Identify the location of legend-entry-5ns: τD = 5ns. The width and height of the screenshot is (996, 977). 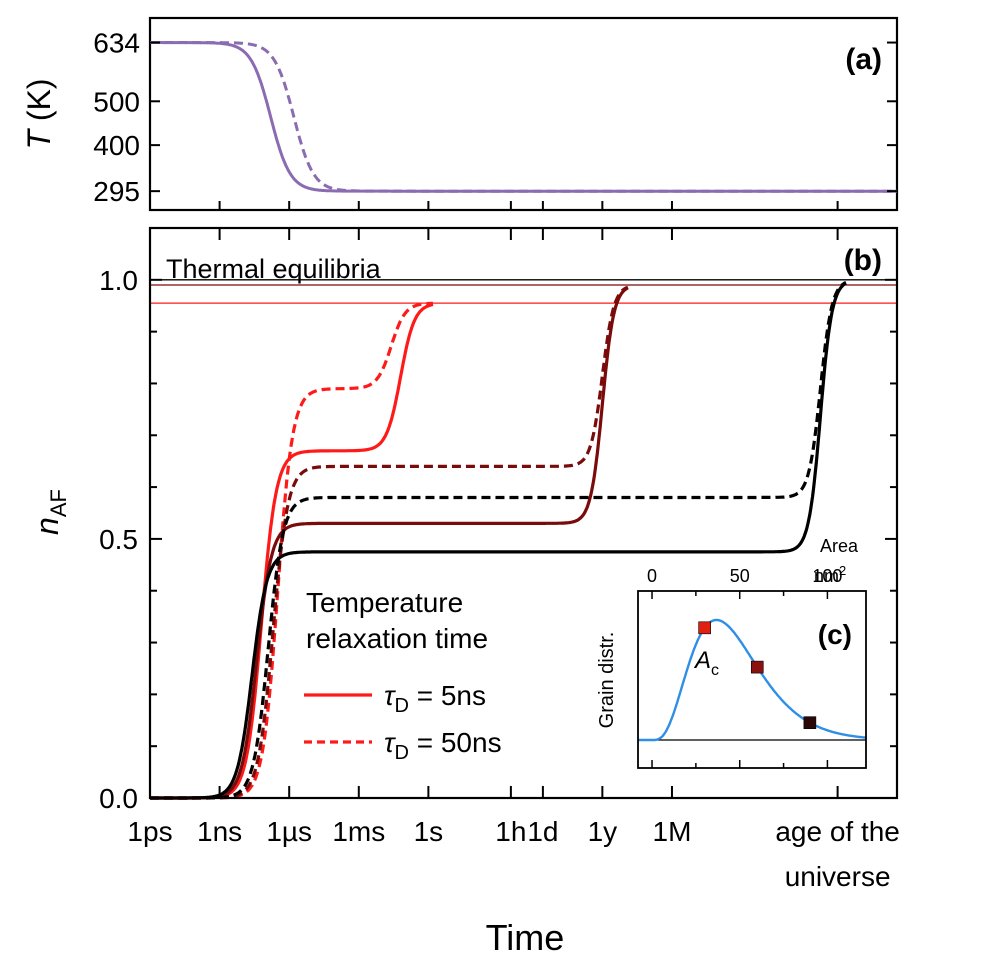
(435, 698).